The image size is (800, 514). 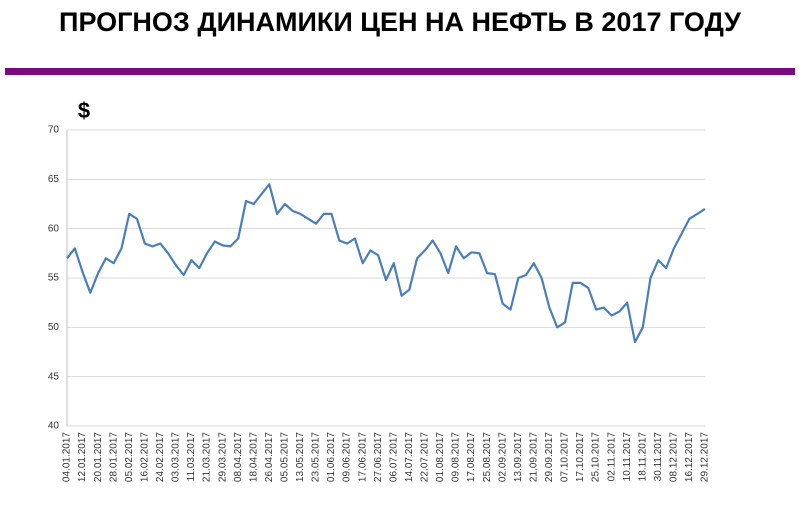 I want to click on x-tick-label: 01.06.2017, so click(x=331, y=457).